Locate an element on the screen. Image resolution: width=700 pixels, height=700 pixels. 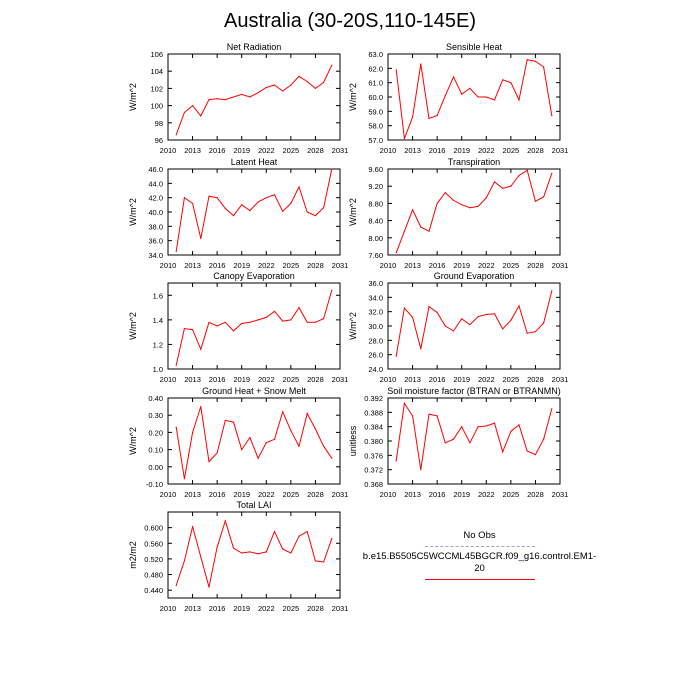
y-tick-label: 0.368 is located at coordinates (373, 484).